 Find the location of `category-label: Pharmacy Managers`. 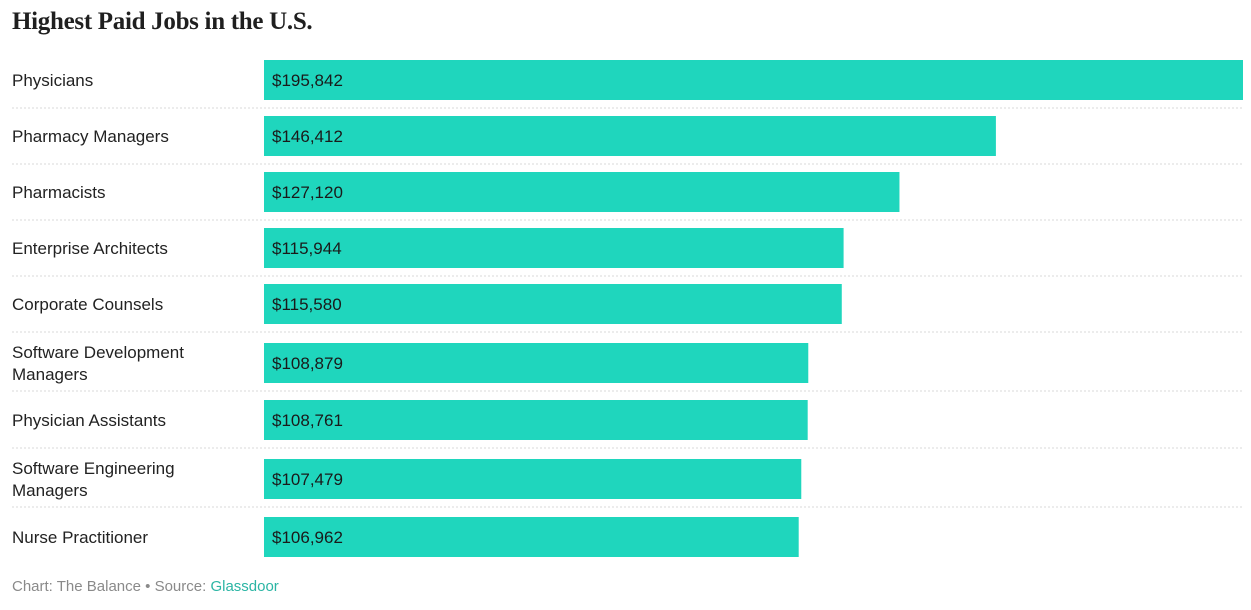

category-label: Pharmacy Managers is located at coordinates (90, 136).